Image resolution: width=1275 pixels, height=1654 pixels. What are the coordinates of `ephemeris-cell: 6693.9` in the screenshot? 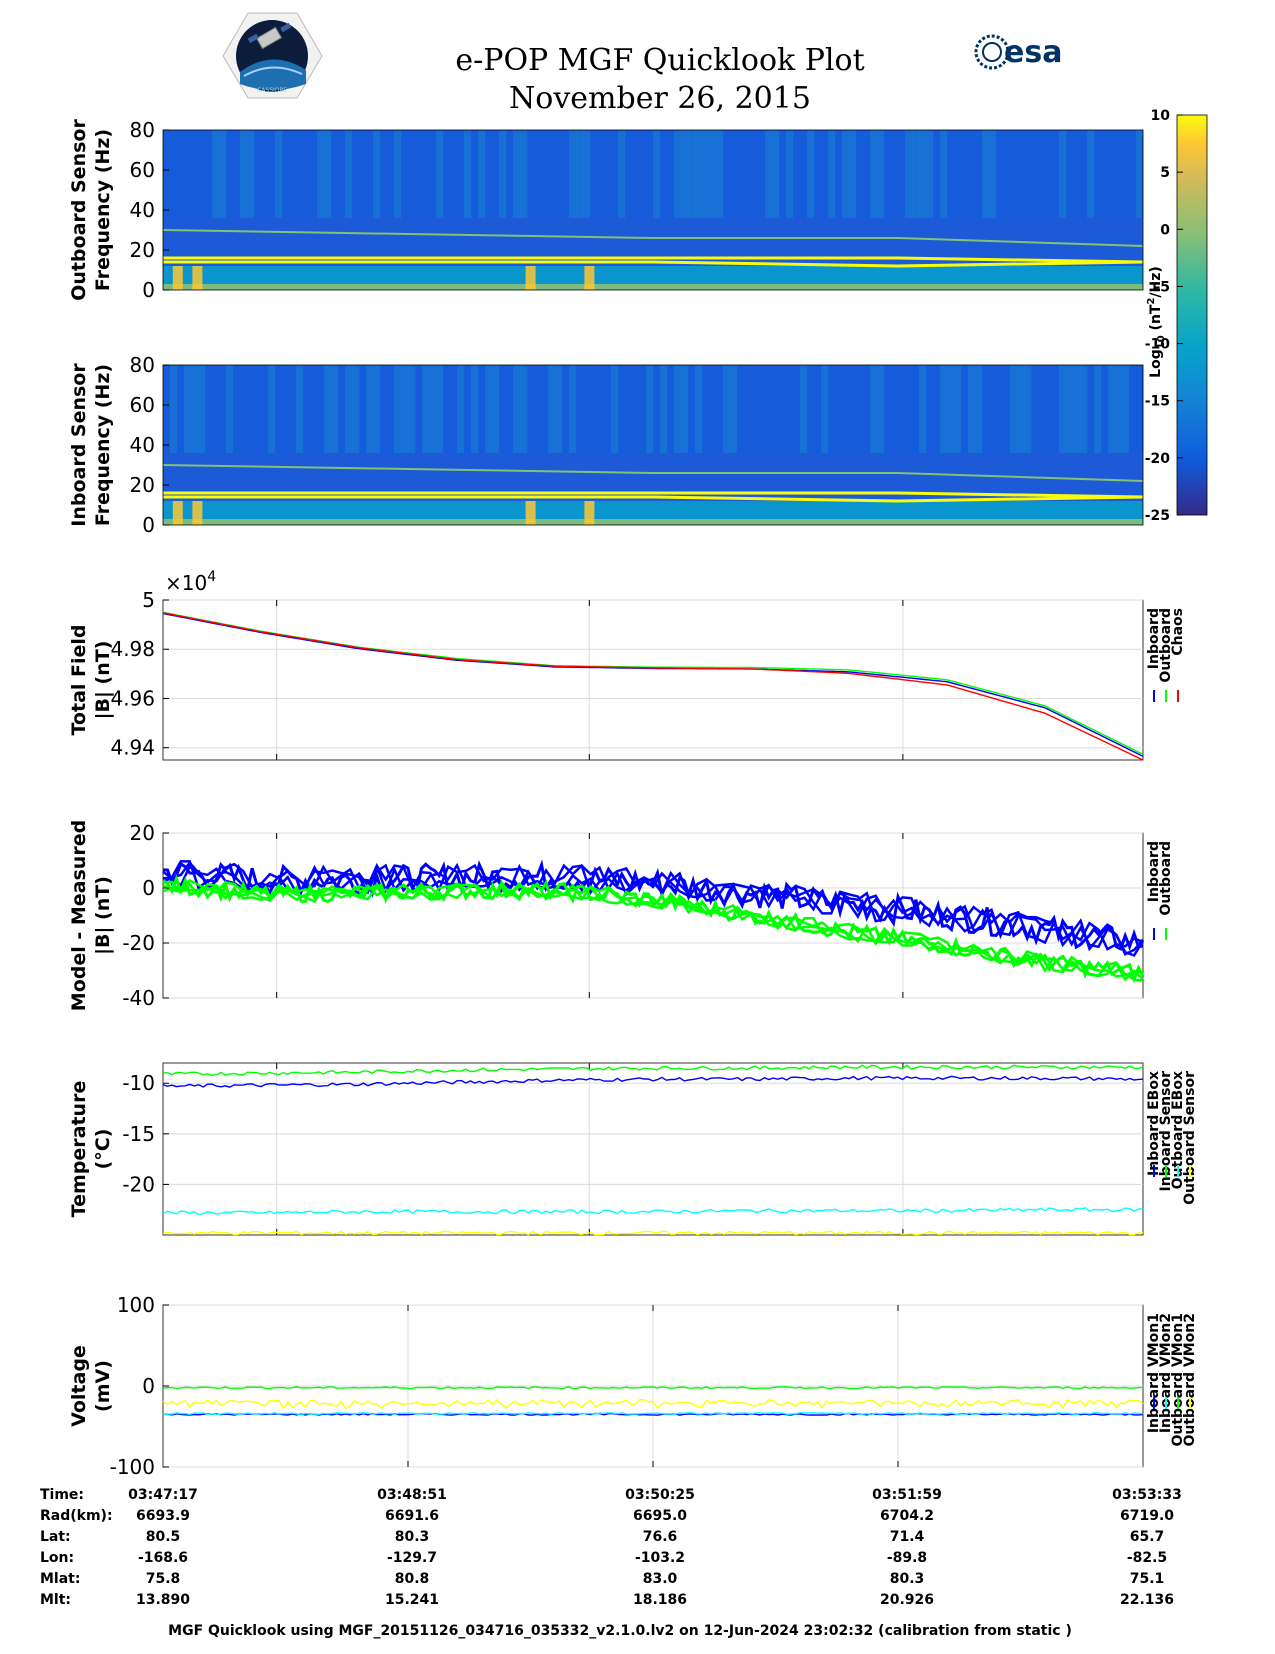 It's located at (163, 1516).